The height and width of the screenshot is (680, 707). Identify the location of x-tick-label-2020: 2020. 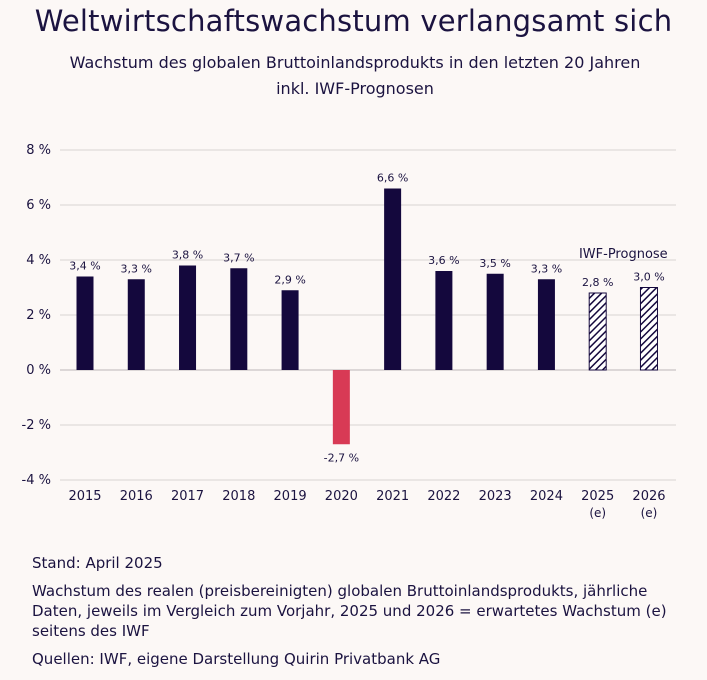
(341, 496).